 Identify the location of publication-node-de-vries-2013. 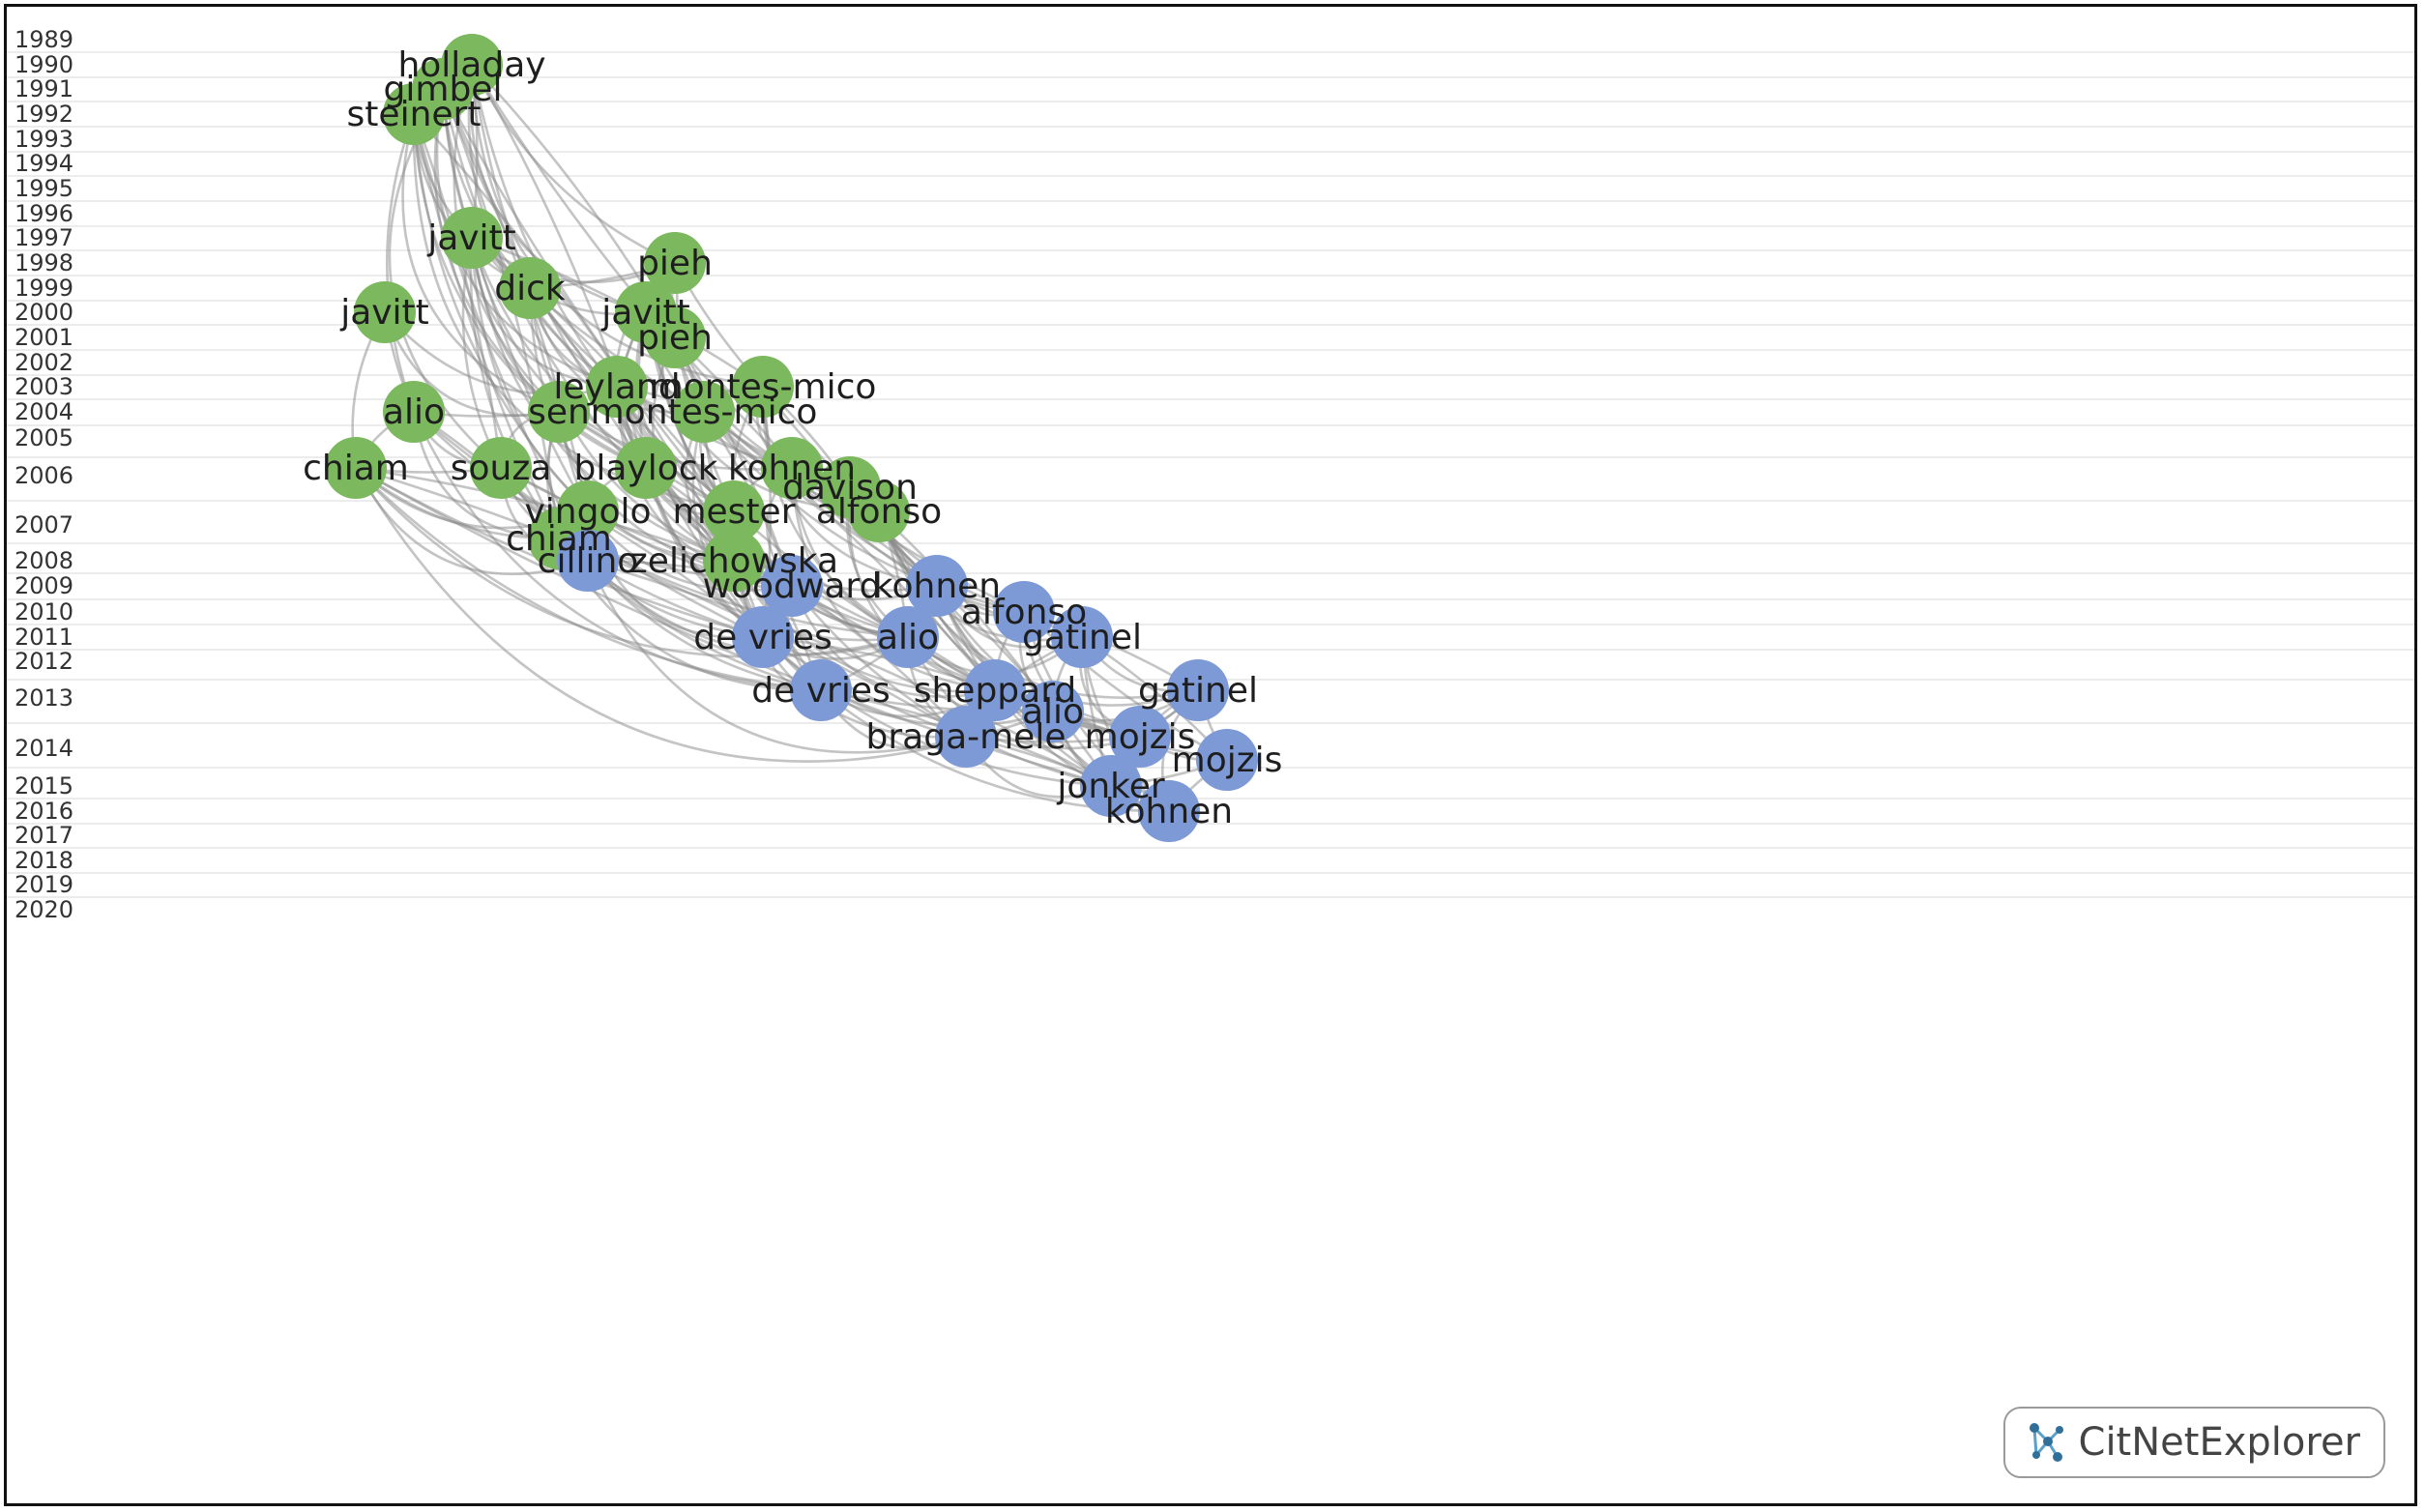
(821, 690).